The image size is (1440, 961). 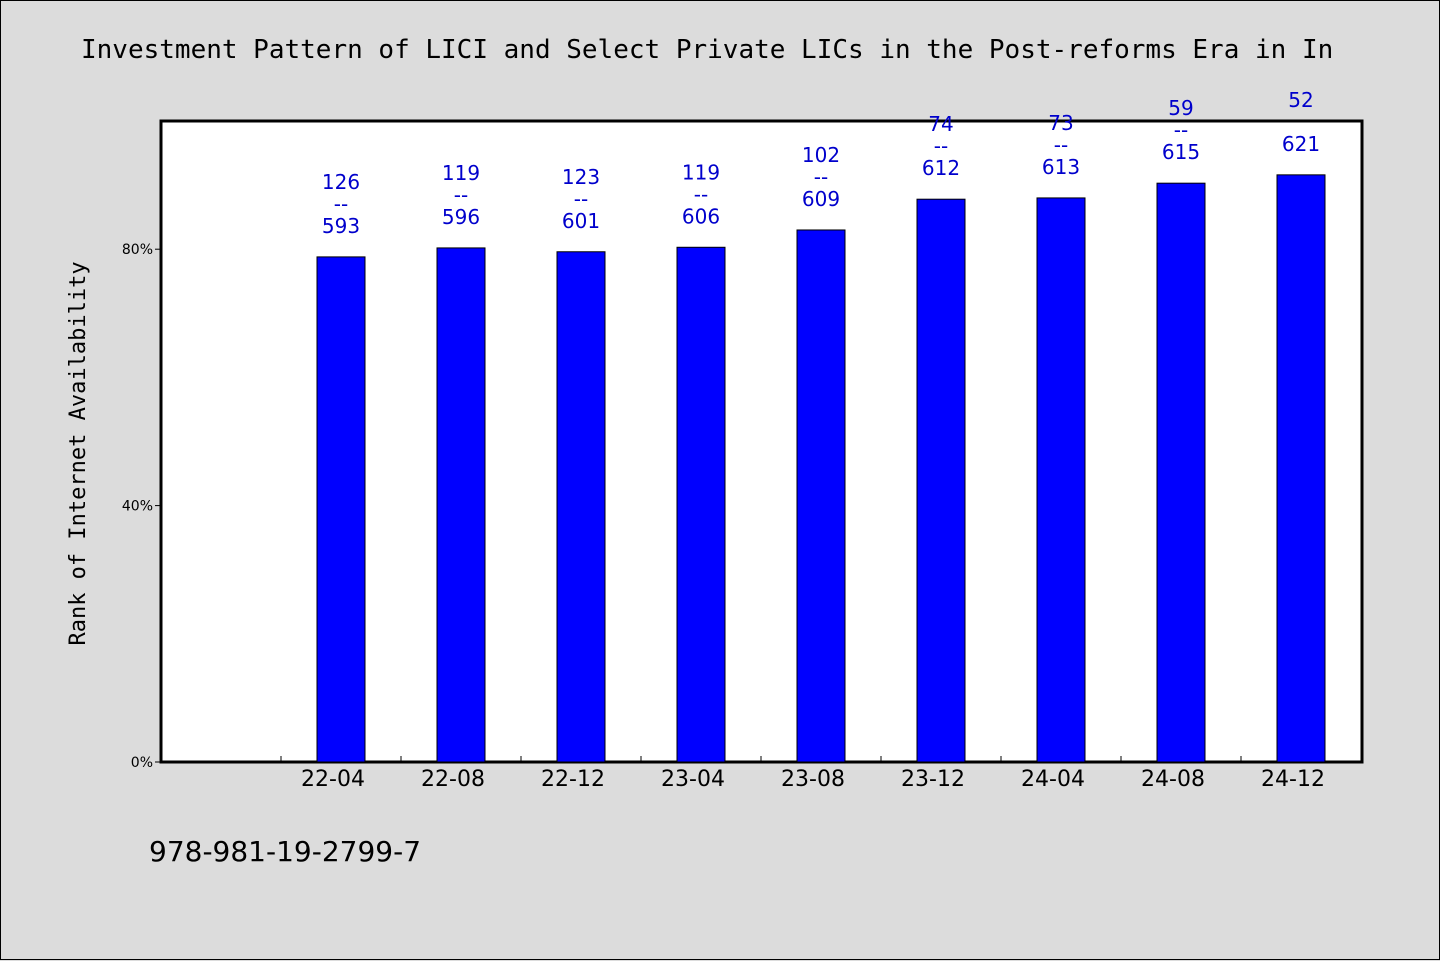 What do you see at coordinates (461, 217) in the screenshot?
I see `data-label-bottom-1: 596` at bounding box center [461, 217].